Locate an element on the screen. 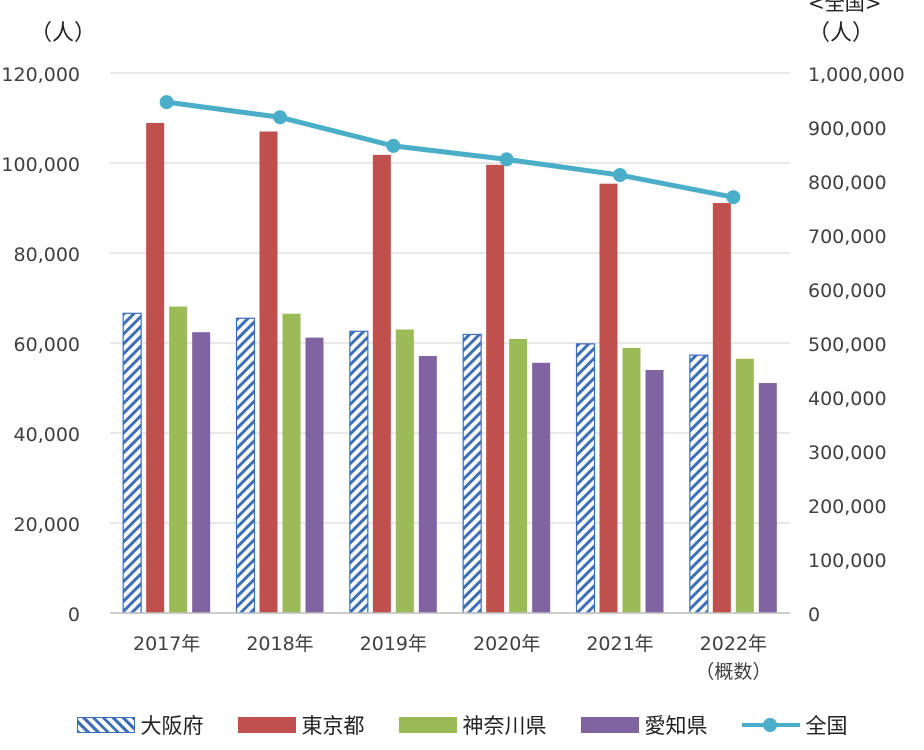  legend-item-aichi: 愛知県 is located at coordinates (644, 725).